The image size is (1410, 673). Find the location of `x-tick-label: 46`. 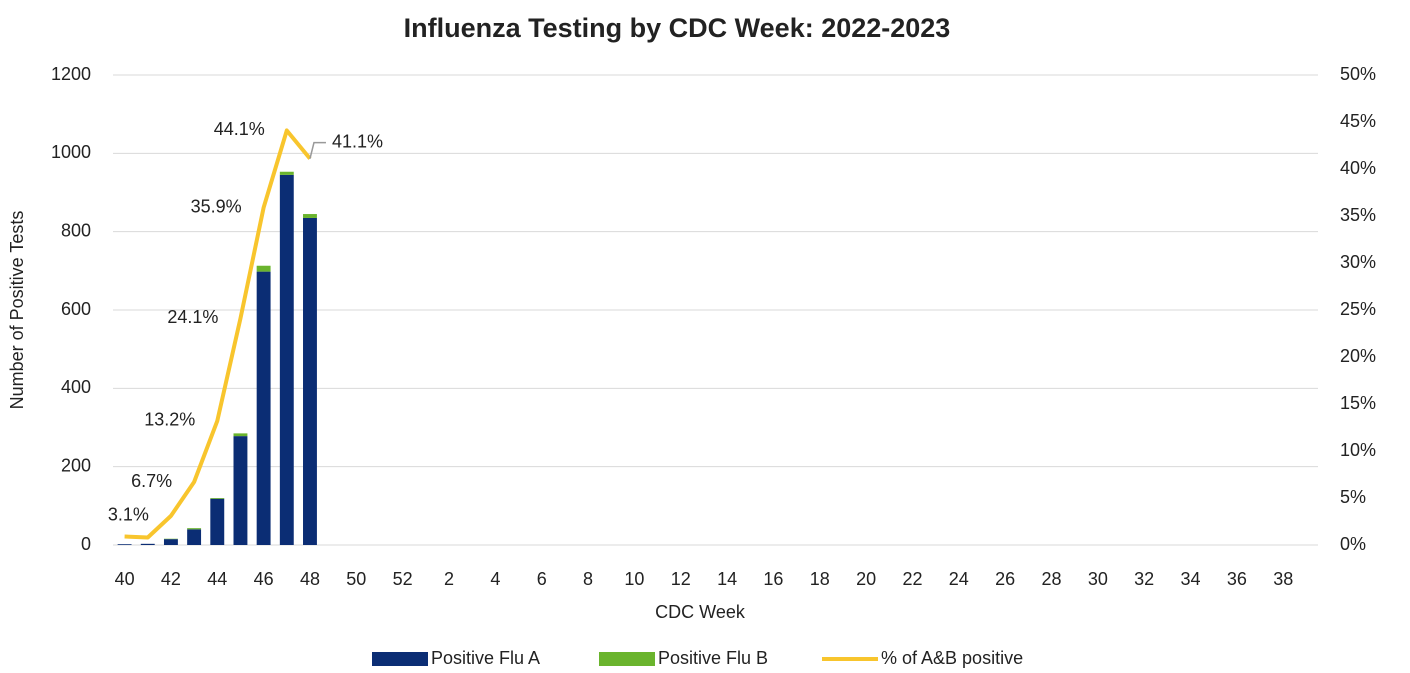

x-tick-label: 46 is located at coordinates (264, 579).